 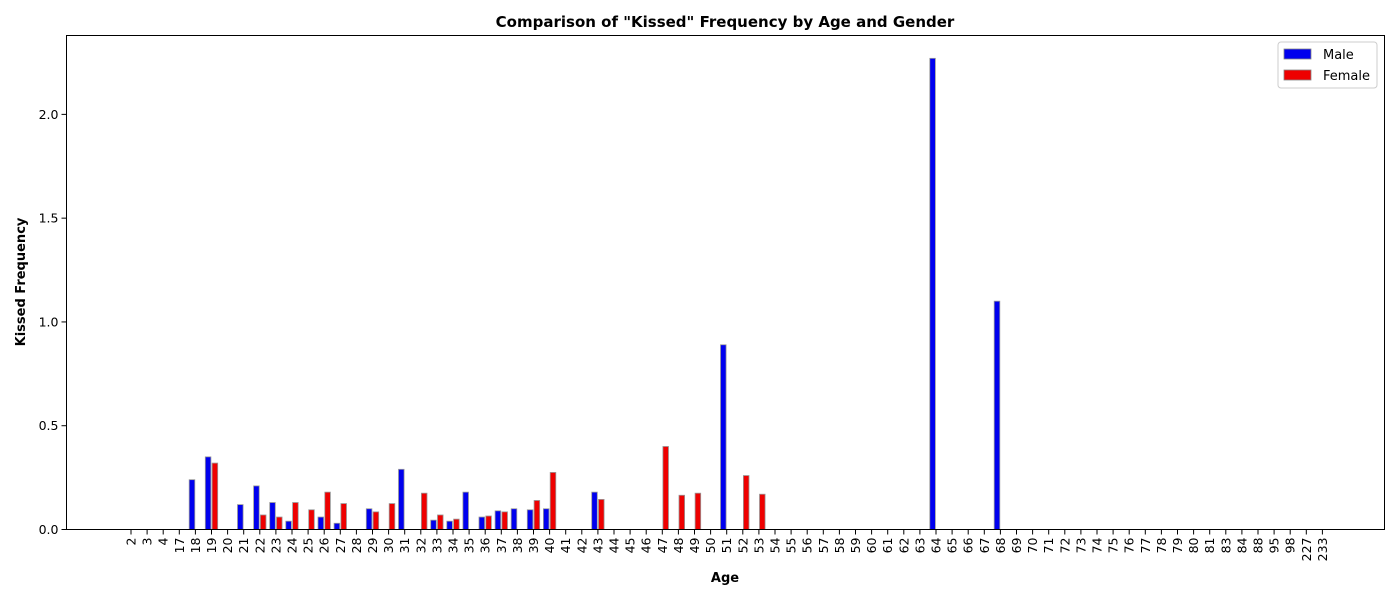 I want to click on x-tick-label: 84, so click(x=1241, y=545).